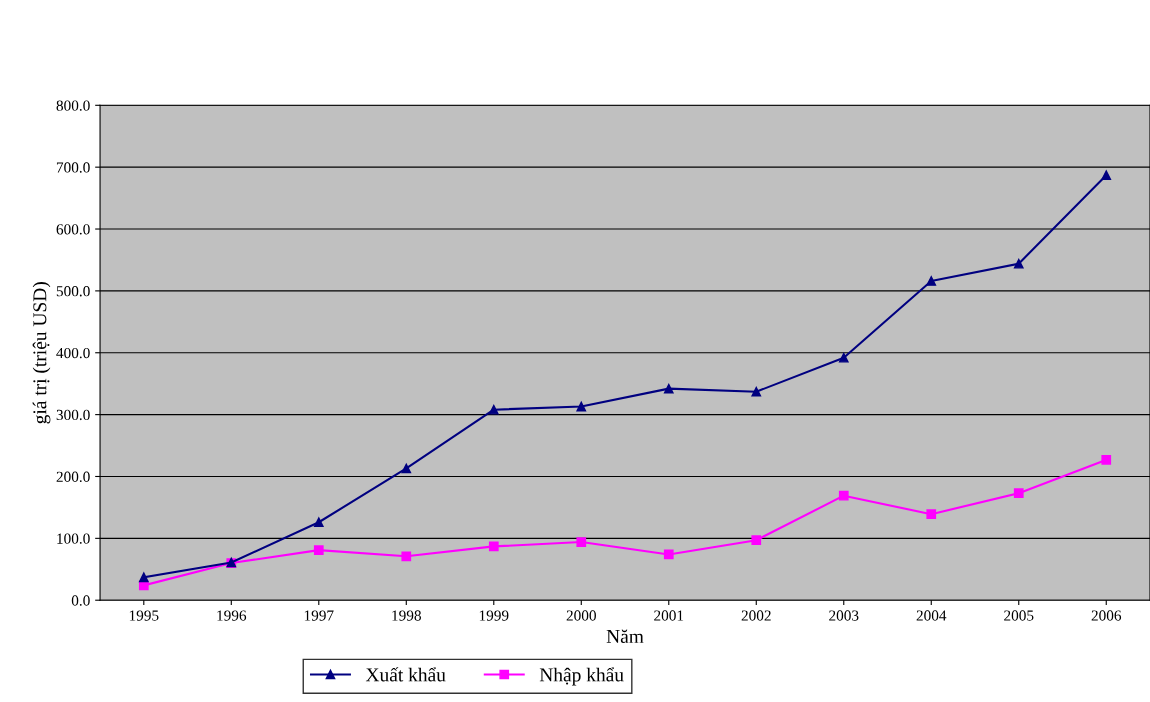  What do you see at coordinates (73, 353) in the screenshot?
I see `y-tick-label: 400.0` at bounding box center [73, 353].